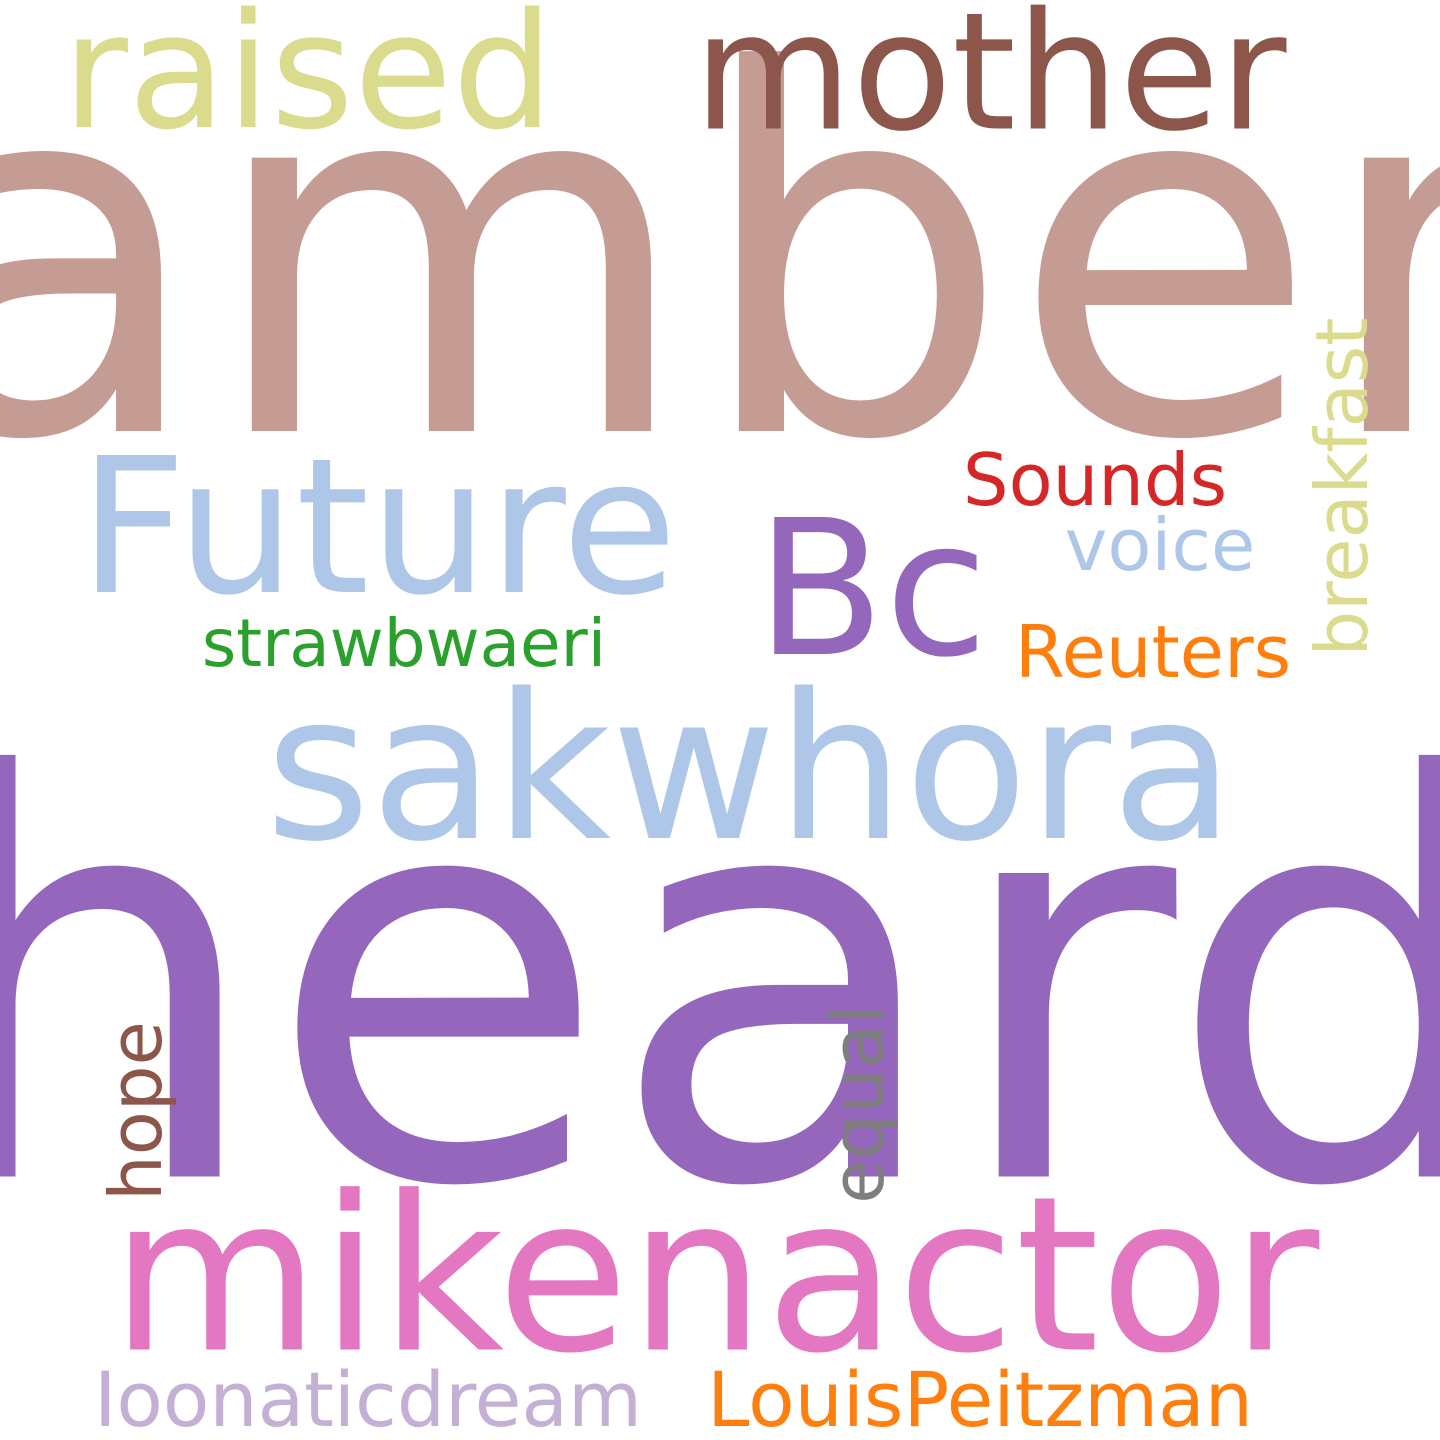 Image resolution: width=1440 pixels, height=1440 pixels. Describe the element at coordinates (1153, 652) in the screenshot. I see `word-reuters: Reuters` at that location.